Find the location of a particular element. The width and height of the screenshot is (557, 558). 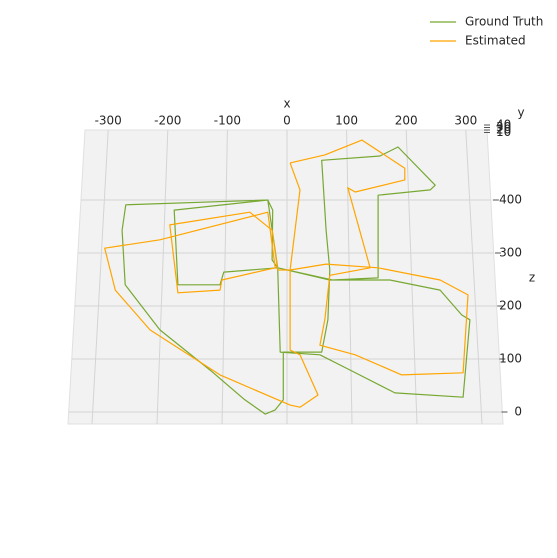

legend-label: Estimated is located at coordinates (495, 41).